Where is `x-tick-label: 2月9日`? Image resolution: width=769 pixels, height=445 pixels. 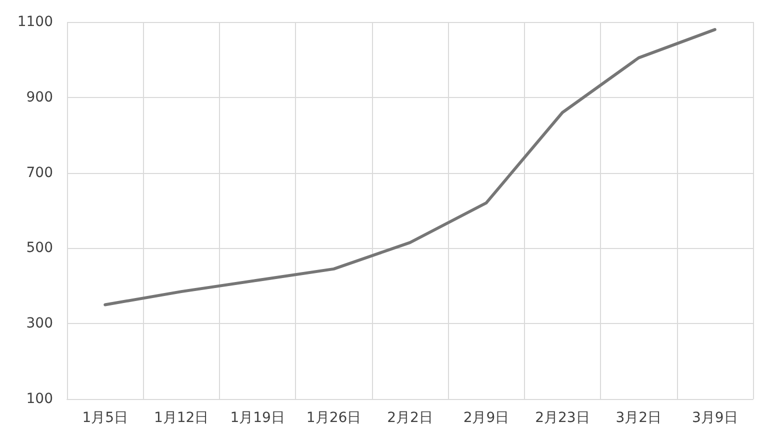
x-tick-label: 2月9日 is located at coordinates (486, 418).